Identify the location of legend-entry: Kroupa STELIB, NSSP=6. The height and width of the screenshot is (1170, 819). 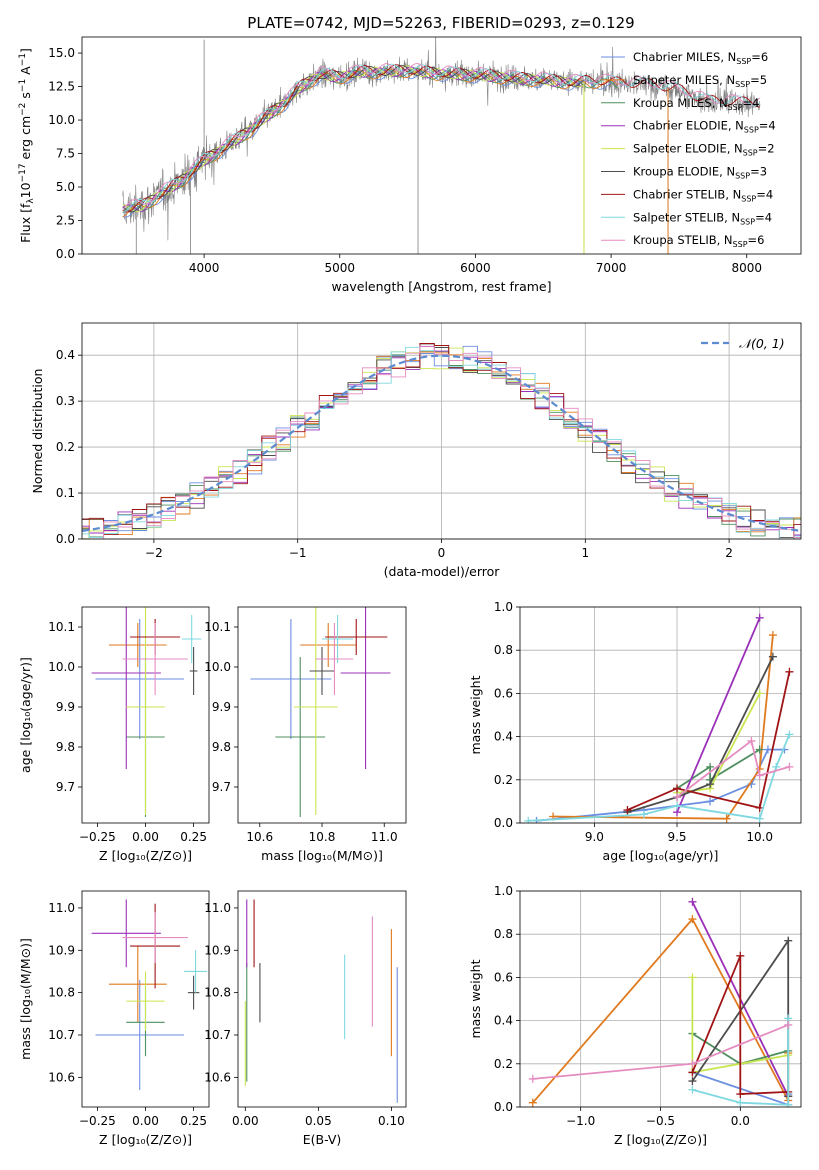
(698, 241).